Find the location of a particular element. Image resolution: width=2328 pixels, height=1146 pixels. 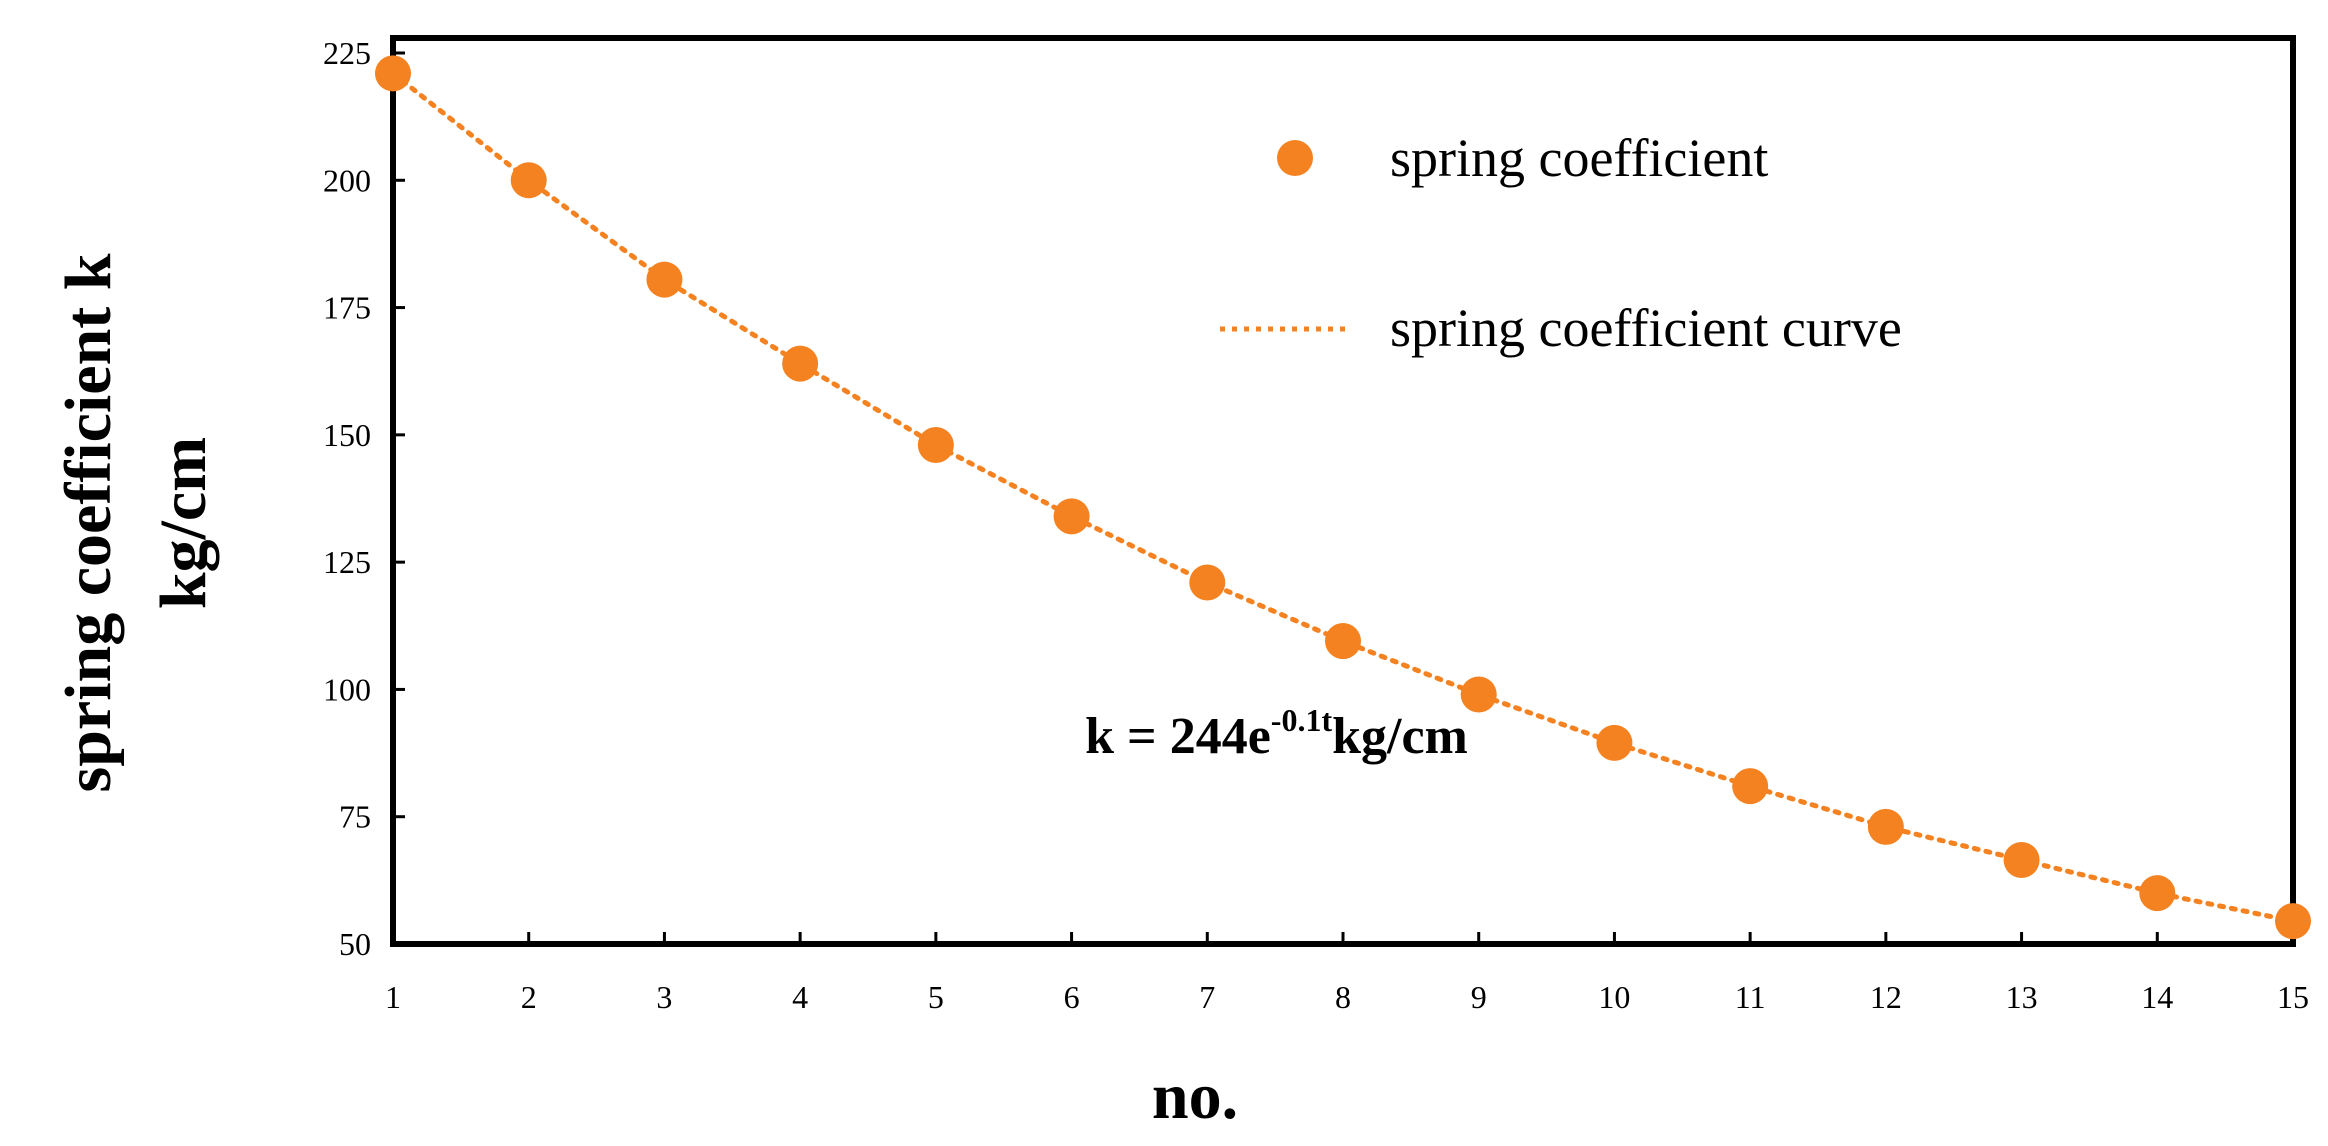

legend-label-points: spring coefficient is located at coordinates (1579, 158).